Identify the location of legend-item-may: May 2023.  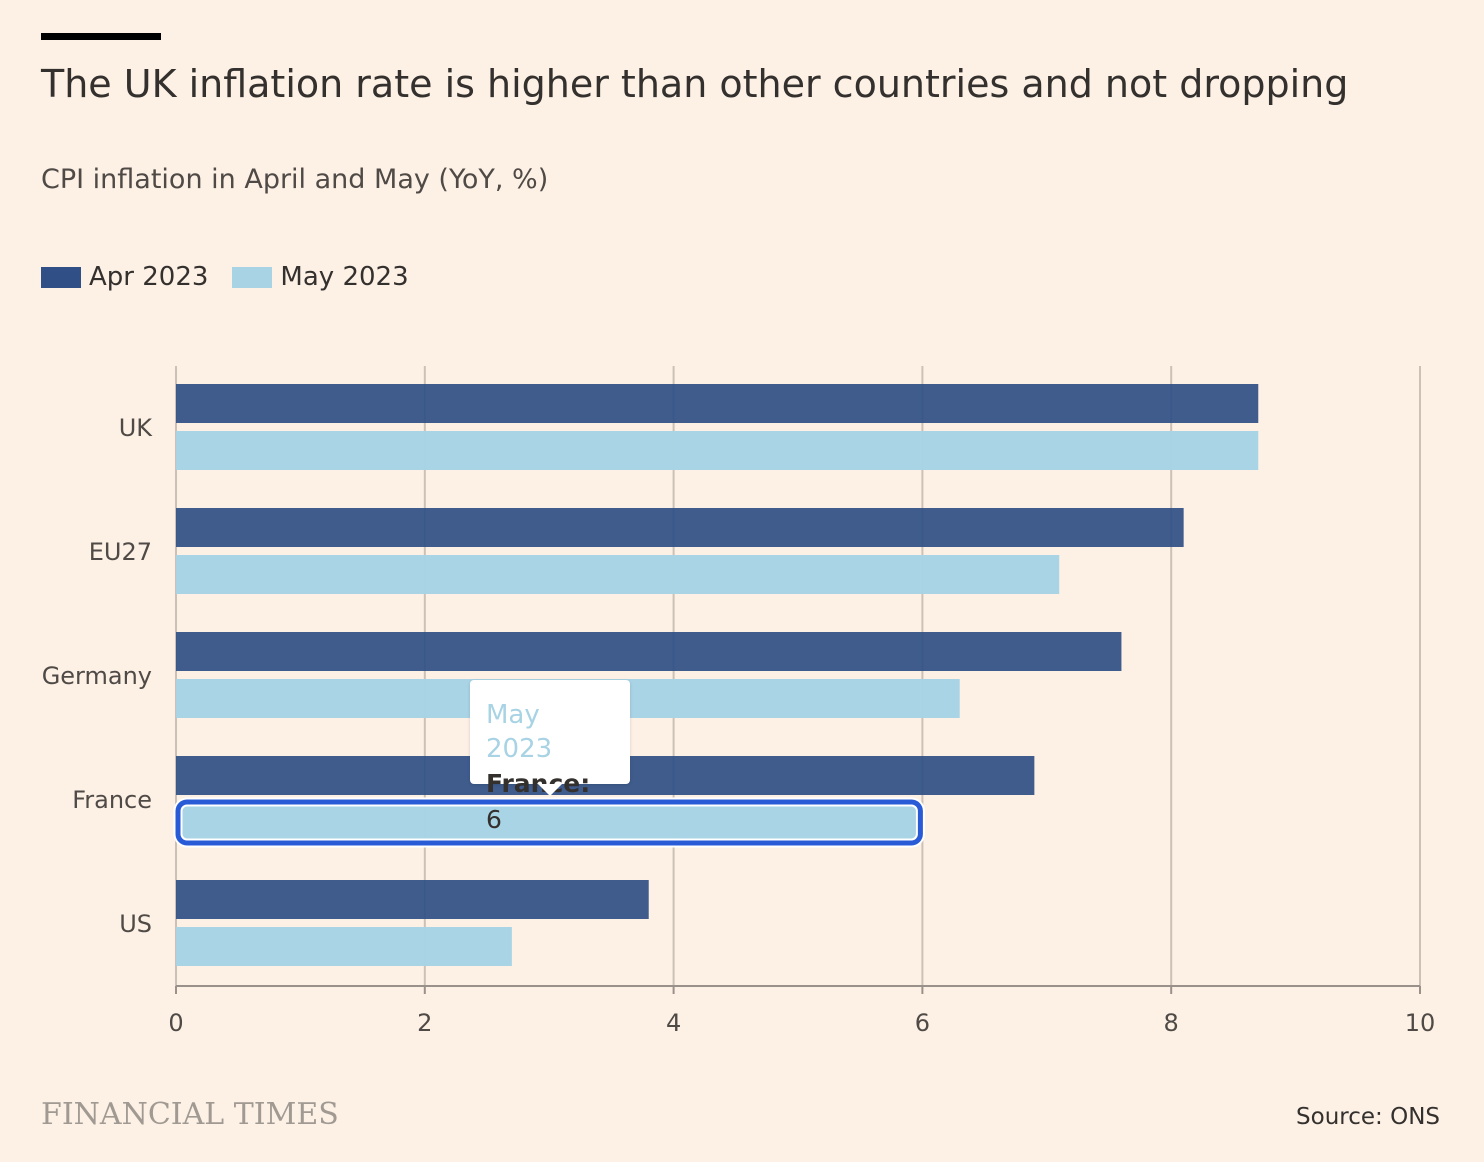
(320, 277).